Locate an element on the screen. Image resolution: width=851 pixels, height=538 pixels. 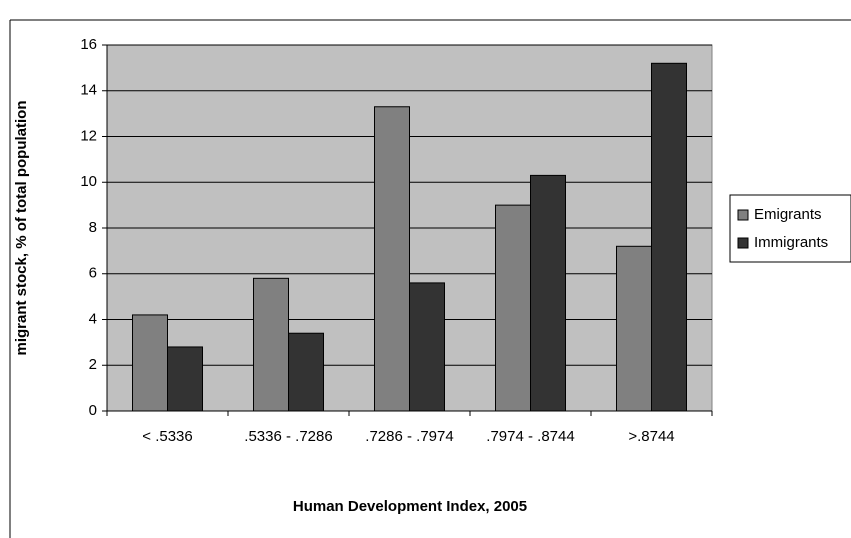
x-tick-label: .5336 - .7286 is located at coordinates (288, 436).